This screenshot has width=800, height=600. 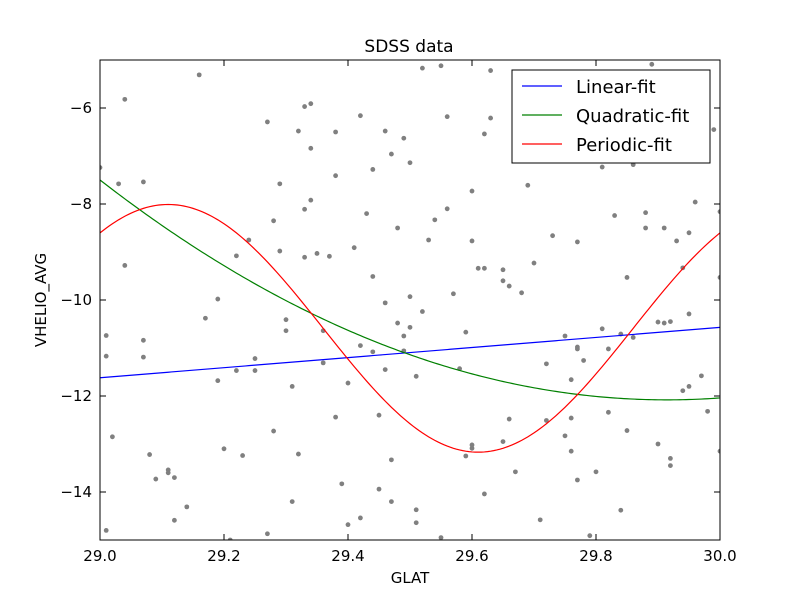 What do you see at coordinates (719, 556) in the screenshot?
I see `x-tick-label-5: 30.0` at bounding box center [719, 556].